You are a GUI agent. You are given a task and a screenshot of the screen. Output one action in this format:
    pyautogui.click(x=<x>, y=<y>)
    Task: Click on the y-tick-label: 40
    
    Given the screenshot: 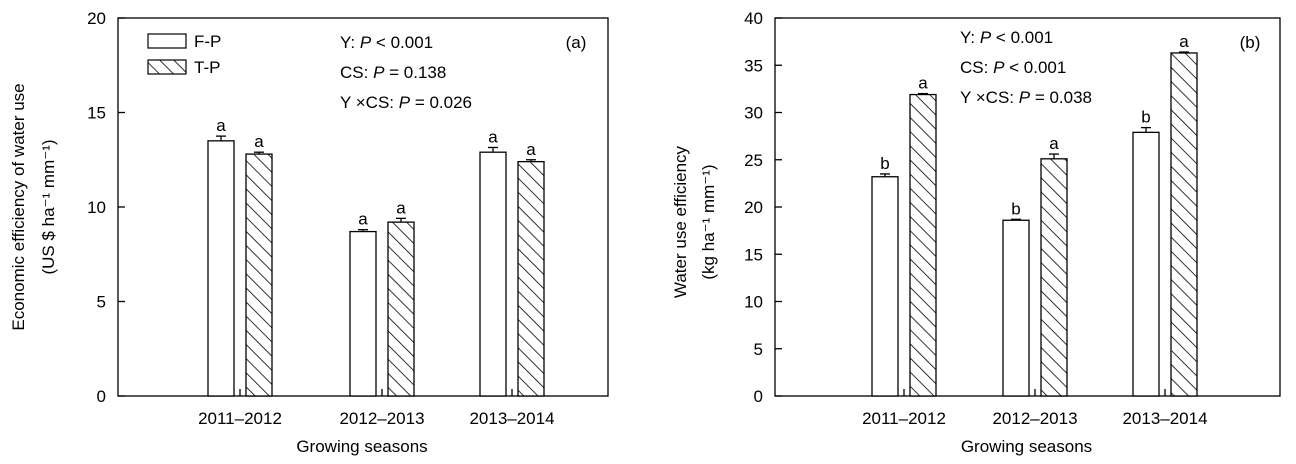 What is the action you would take?
    pyautogui.click(x=753, y=18)
    